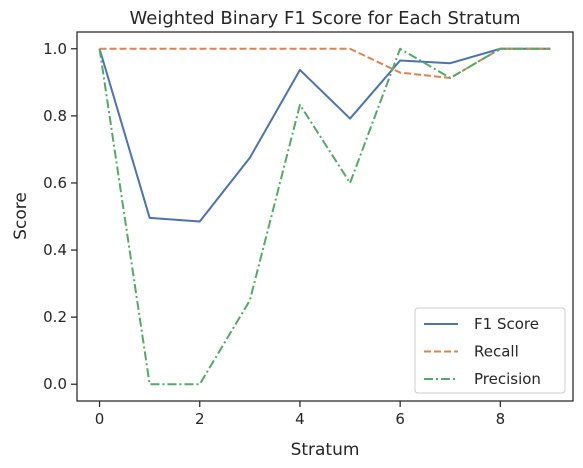 The width and height of the screenshot is (583, 468). What do you see at coordinates (400, 419) in the screenshot?
I see `x-tick-label: 6` at bounding box center [400, 419].